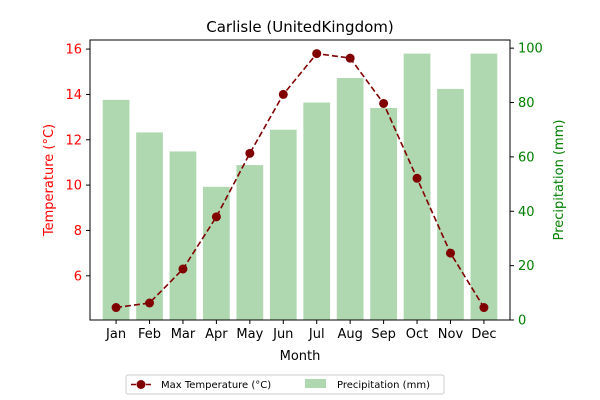 Image resolution: width=600 pixels, height=400 pixels. Describe the element at coordinates (530, 49) in the screenshot. I see `y-right-tick-label: 100` at that location.